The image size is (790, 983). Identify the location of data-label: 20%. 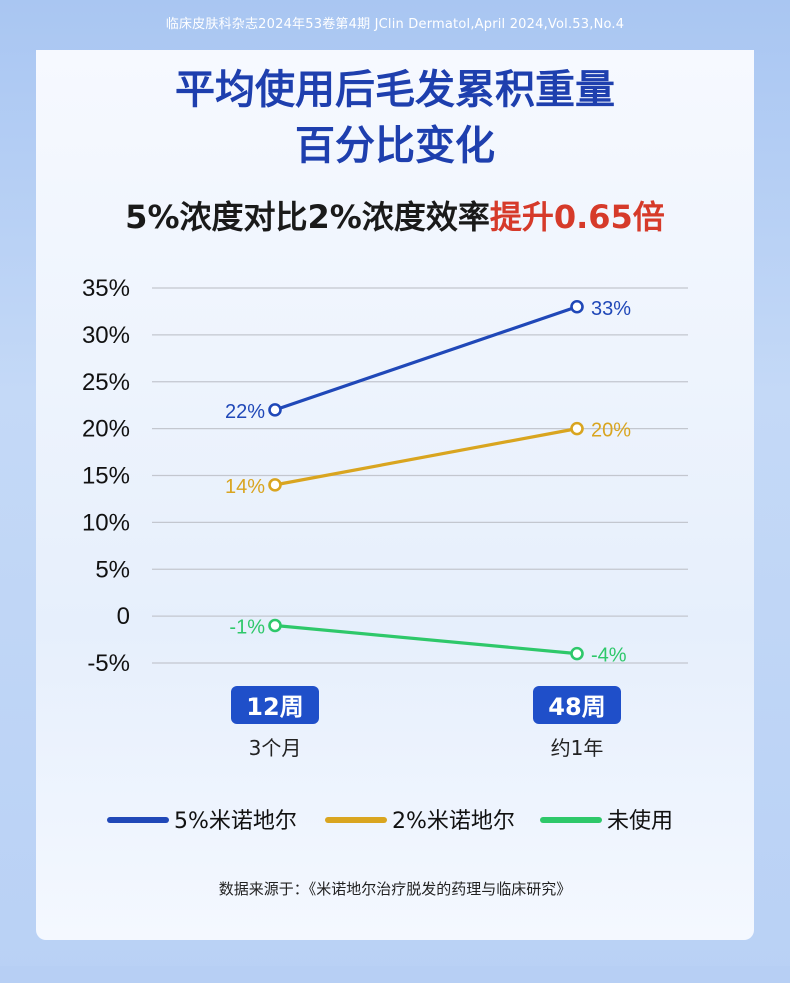
(611, 431).